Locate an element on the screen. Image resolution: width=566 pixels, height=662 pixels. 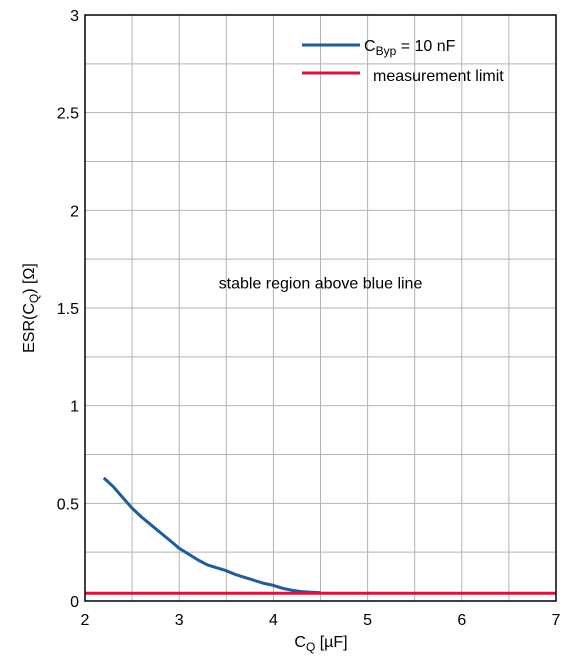
legend: CByp = 10 nF measurement limit is located at coordinates (403, 61).